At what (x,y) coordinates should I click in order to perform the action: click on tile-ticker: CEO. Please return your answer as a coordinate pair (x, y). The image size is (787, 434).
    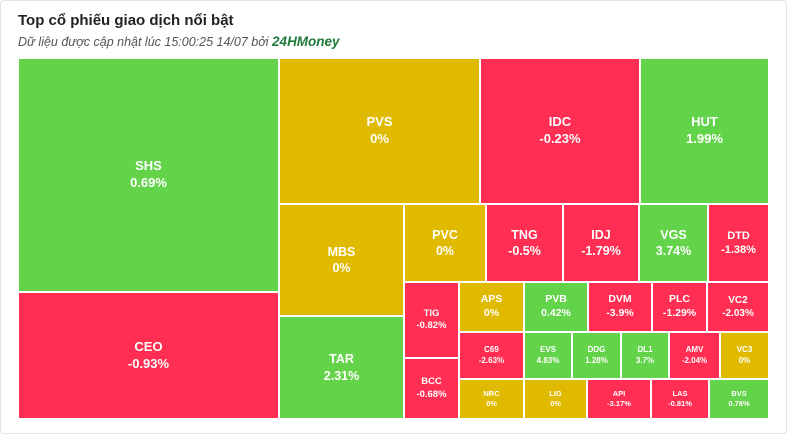
    Looking at the image, I should click on (148, 346).